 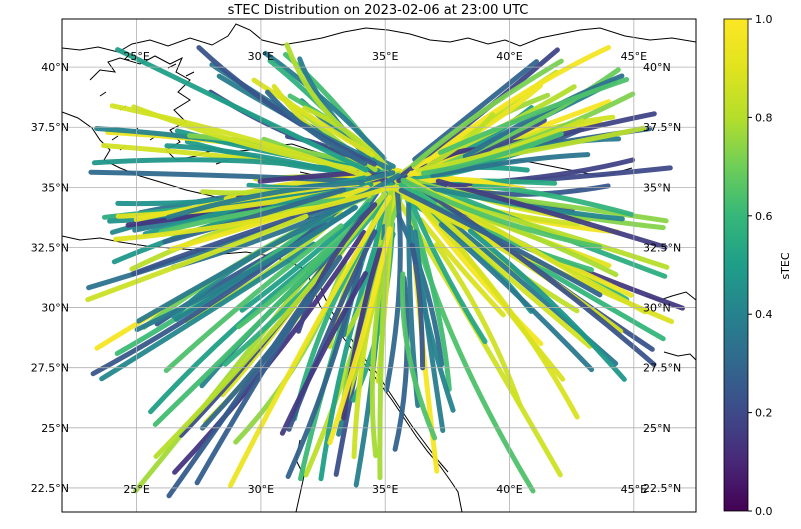 I want to click on lat-tick-label: 30°N, so click(x=55, y=308).